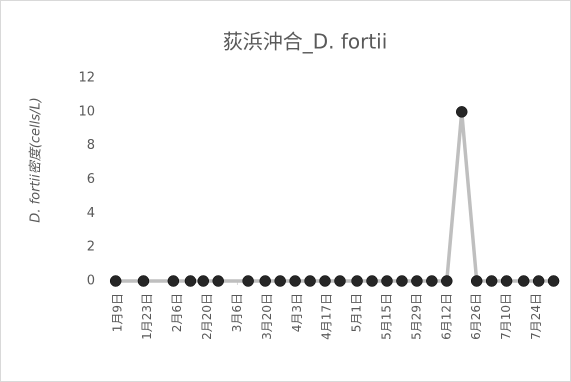  Describe the element at coordinates (91, 179) in the screenshot. I see `y-tick-label: 6` at that location.